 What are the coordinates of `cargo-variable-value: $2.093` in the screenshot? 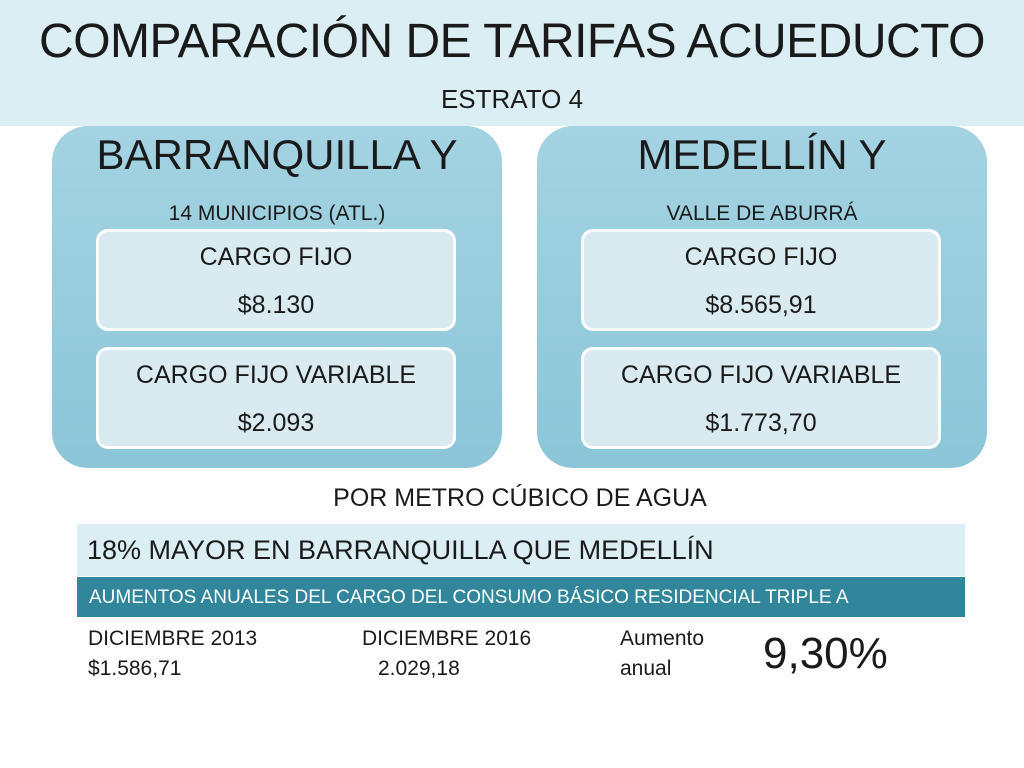 It's located at (276, 423).